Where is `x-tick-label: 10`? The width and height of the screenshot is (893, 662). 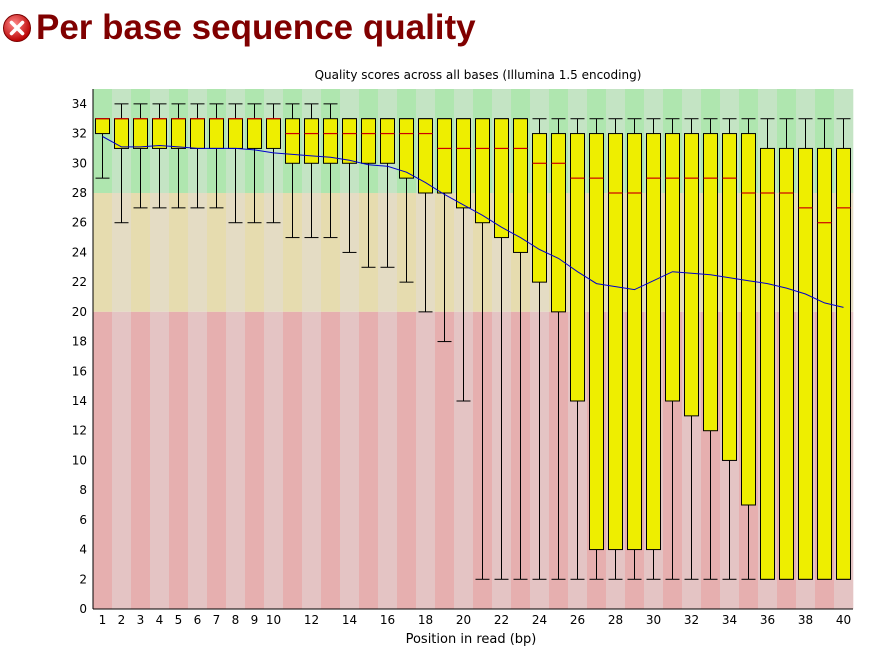 x-tick-label: 10 is located at coordinates (273, 620).